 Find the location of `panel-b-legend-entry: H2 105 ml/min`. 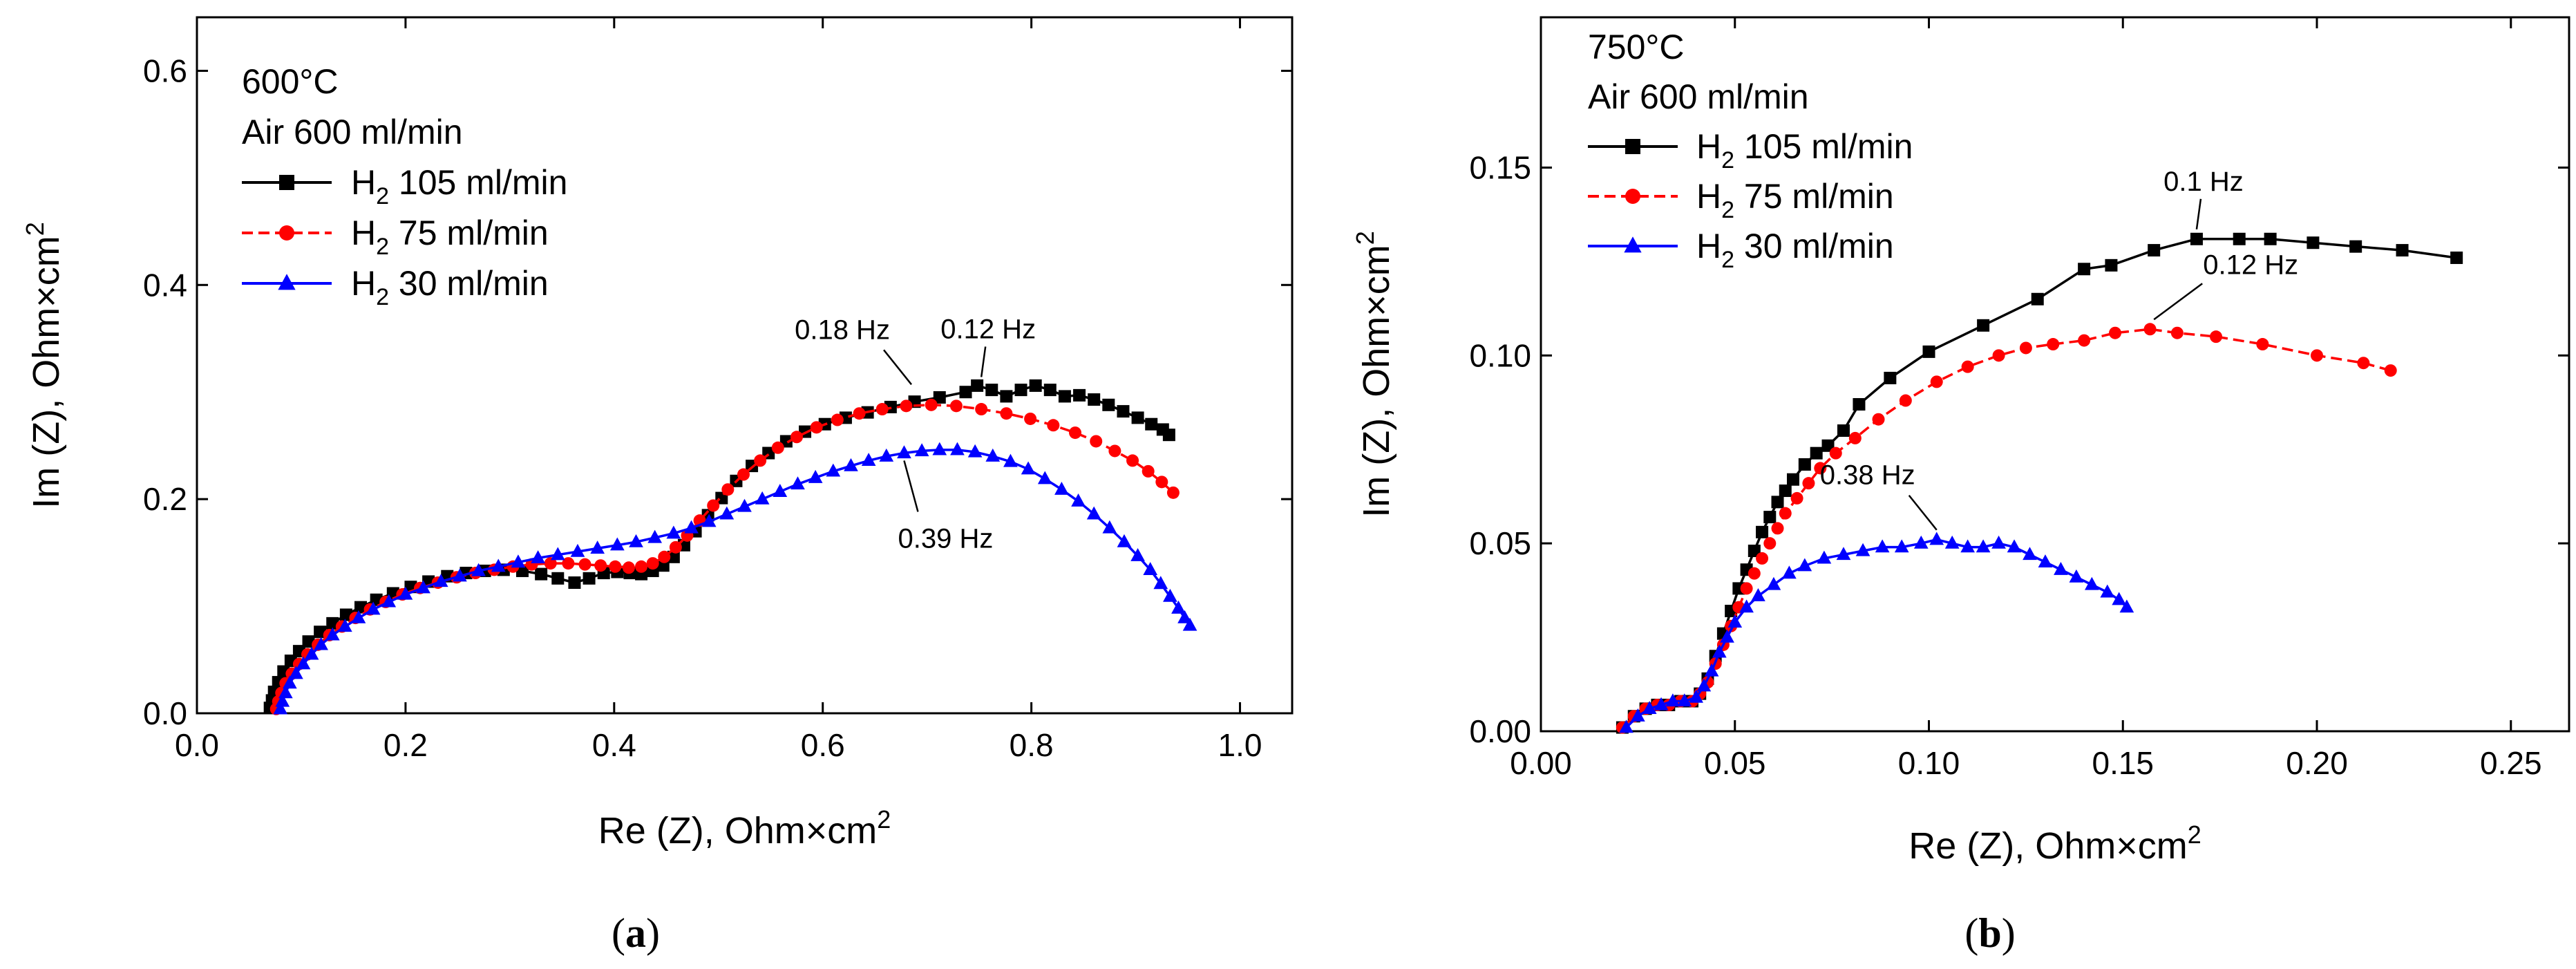

panel-b-legend-entry: H2 105 ml/min is located at coordinates (1804, 150).